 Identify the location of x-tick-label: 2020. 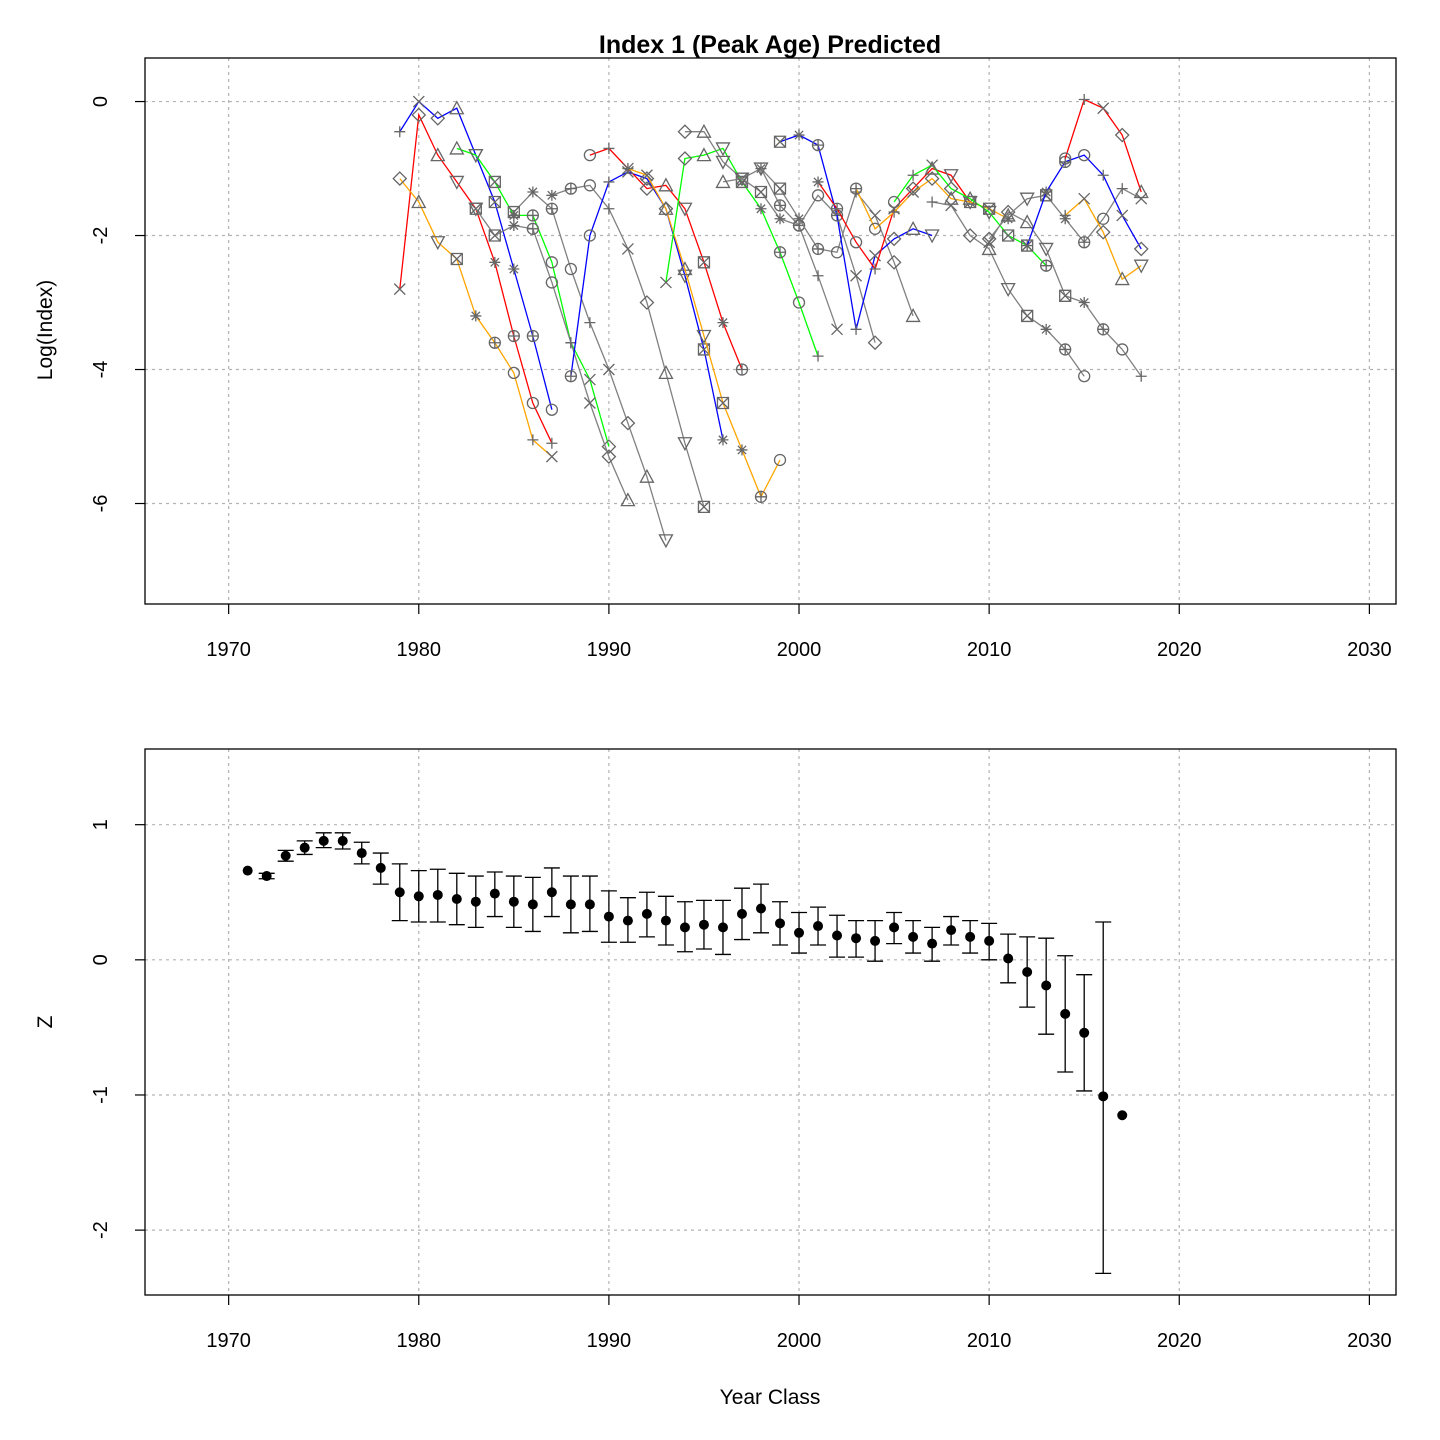
(1179, 1341).